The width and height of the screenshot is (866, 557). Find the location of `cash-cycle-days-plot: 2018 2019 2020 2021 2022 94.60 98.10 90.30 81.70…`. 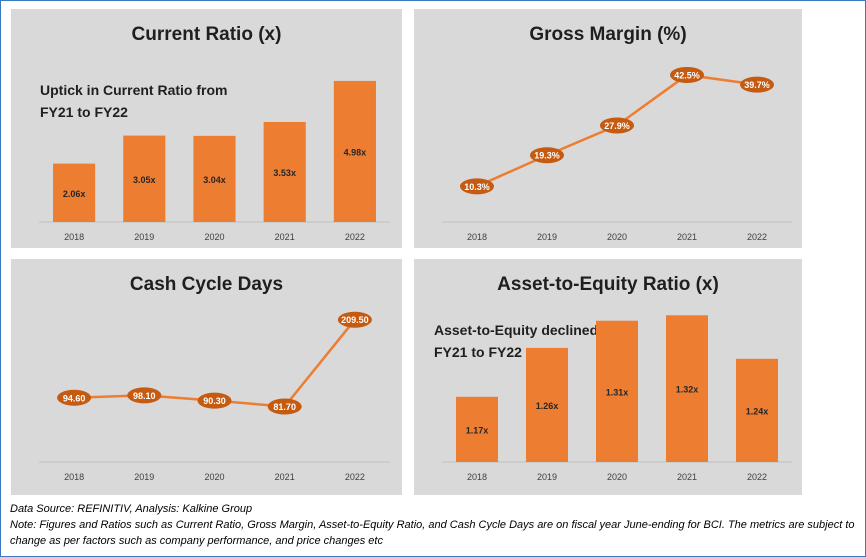

cash-cycle-days-plot: 2018 2019 2020 2021 2022 94.60 98.10 90.30 81.70… is located at coordinates (214, 396).